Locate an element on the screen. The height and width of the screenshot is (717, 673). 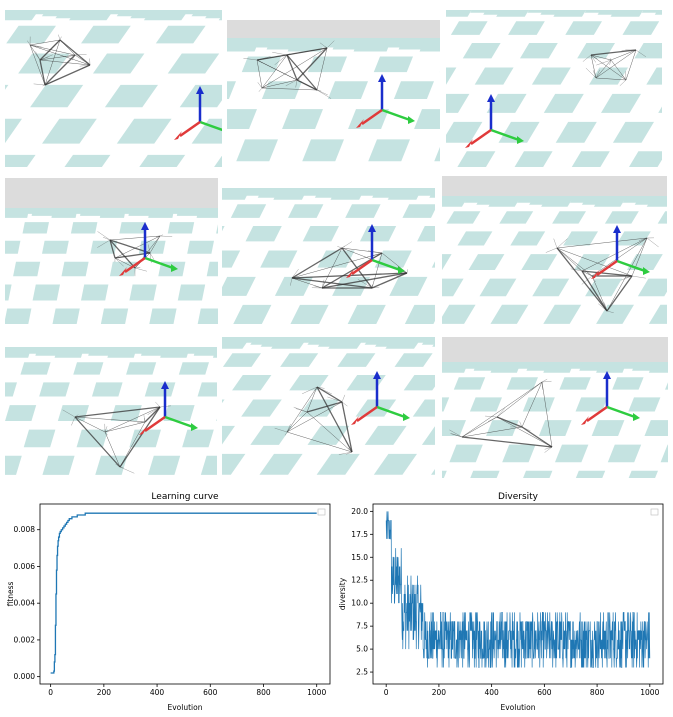
y-tick-label: 12.5 is located at coordinates (359, 580).